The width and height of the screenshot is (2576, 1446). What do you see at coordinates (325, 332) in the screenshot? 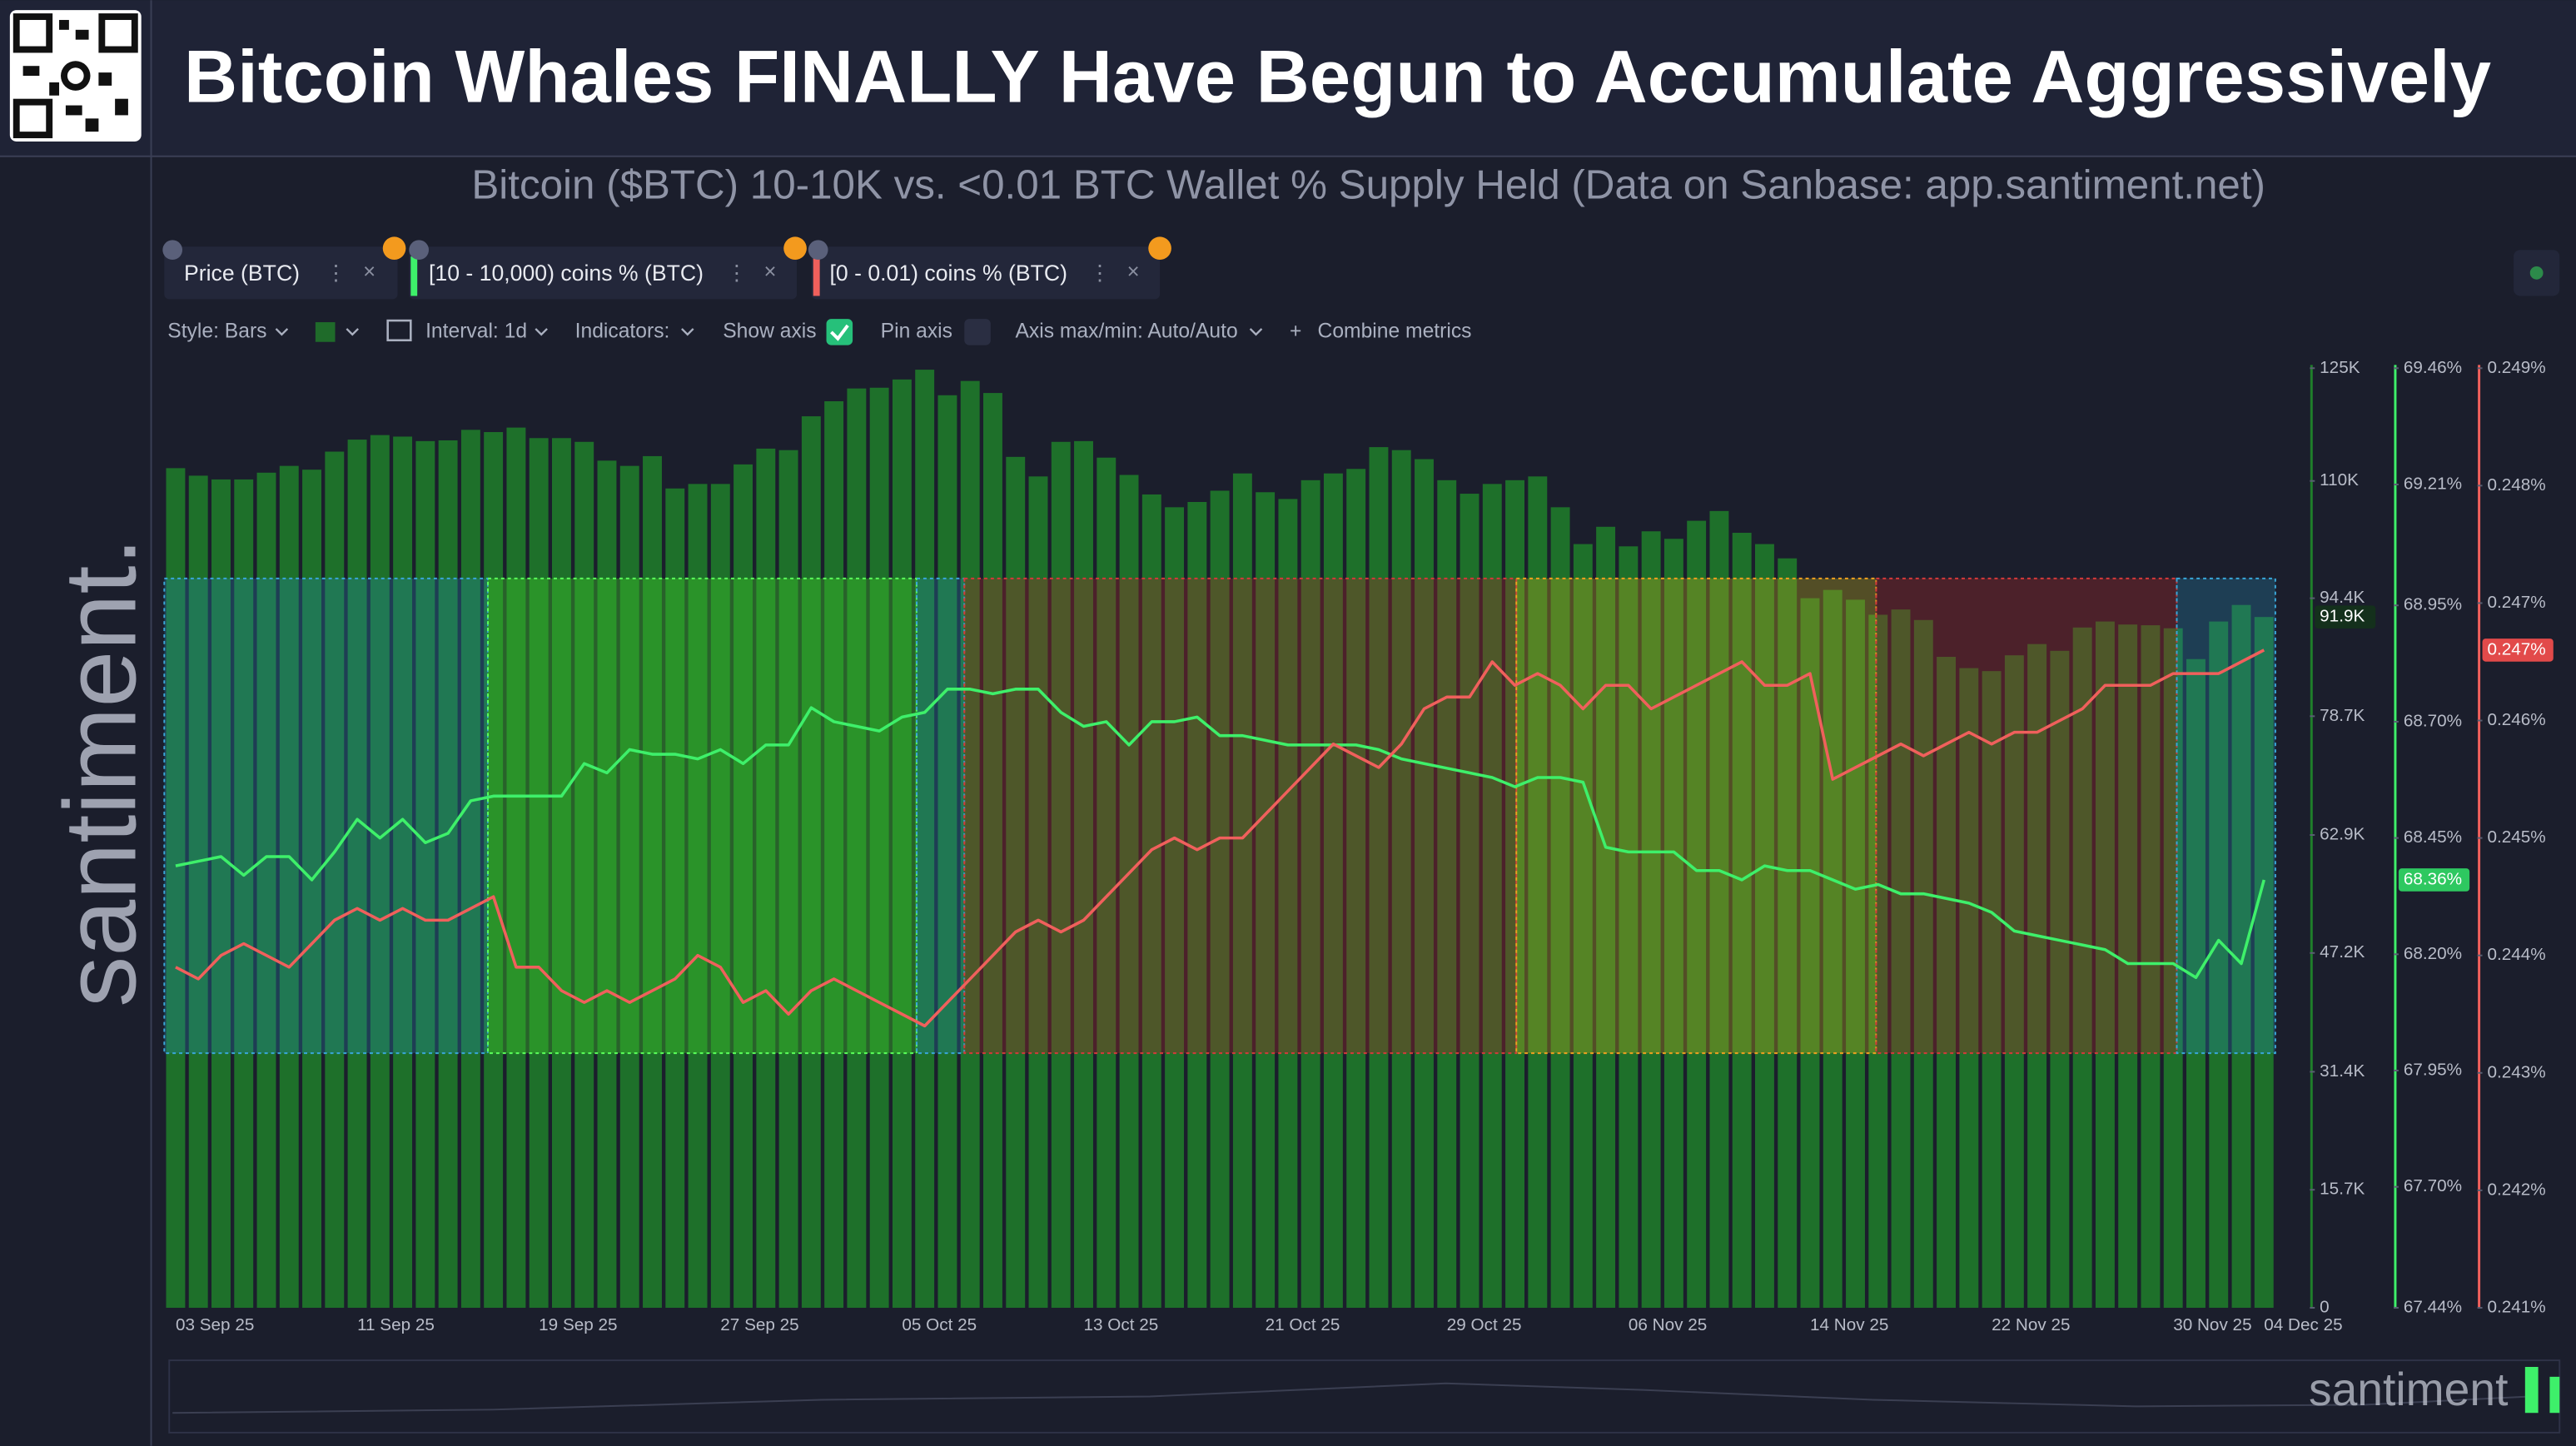
I see `color-swatch` at bounding box center [325, 332].